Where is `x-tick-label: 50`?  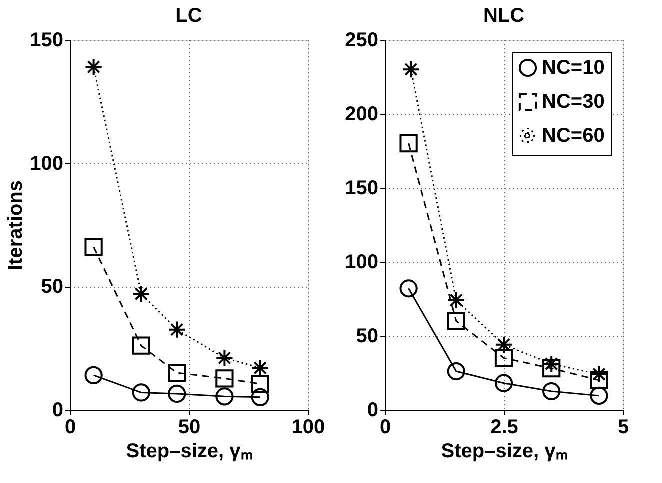
x-tick-label: 50 is located at coordinates (189, 427).